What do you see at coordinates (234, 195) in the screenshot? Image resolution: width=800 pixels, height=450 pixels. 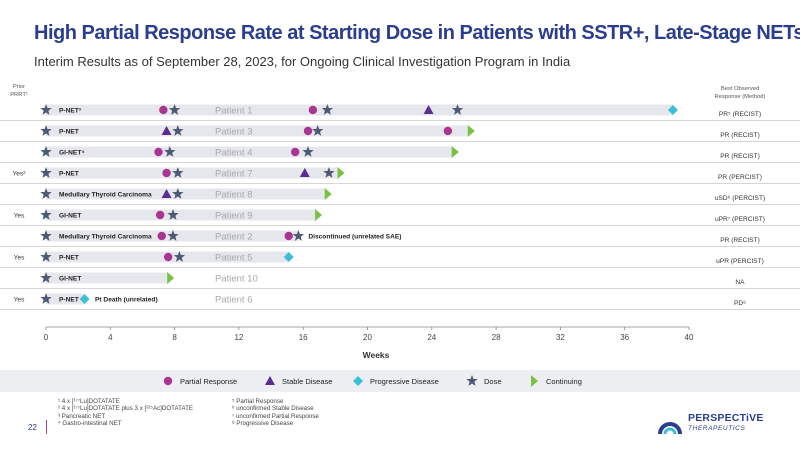 I see `patient-label: Patient 8` at bounding box center [234, 195].